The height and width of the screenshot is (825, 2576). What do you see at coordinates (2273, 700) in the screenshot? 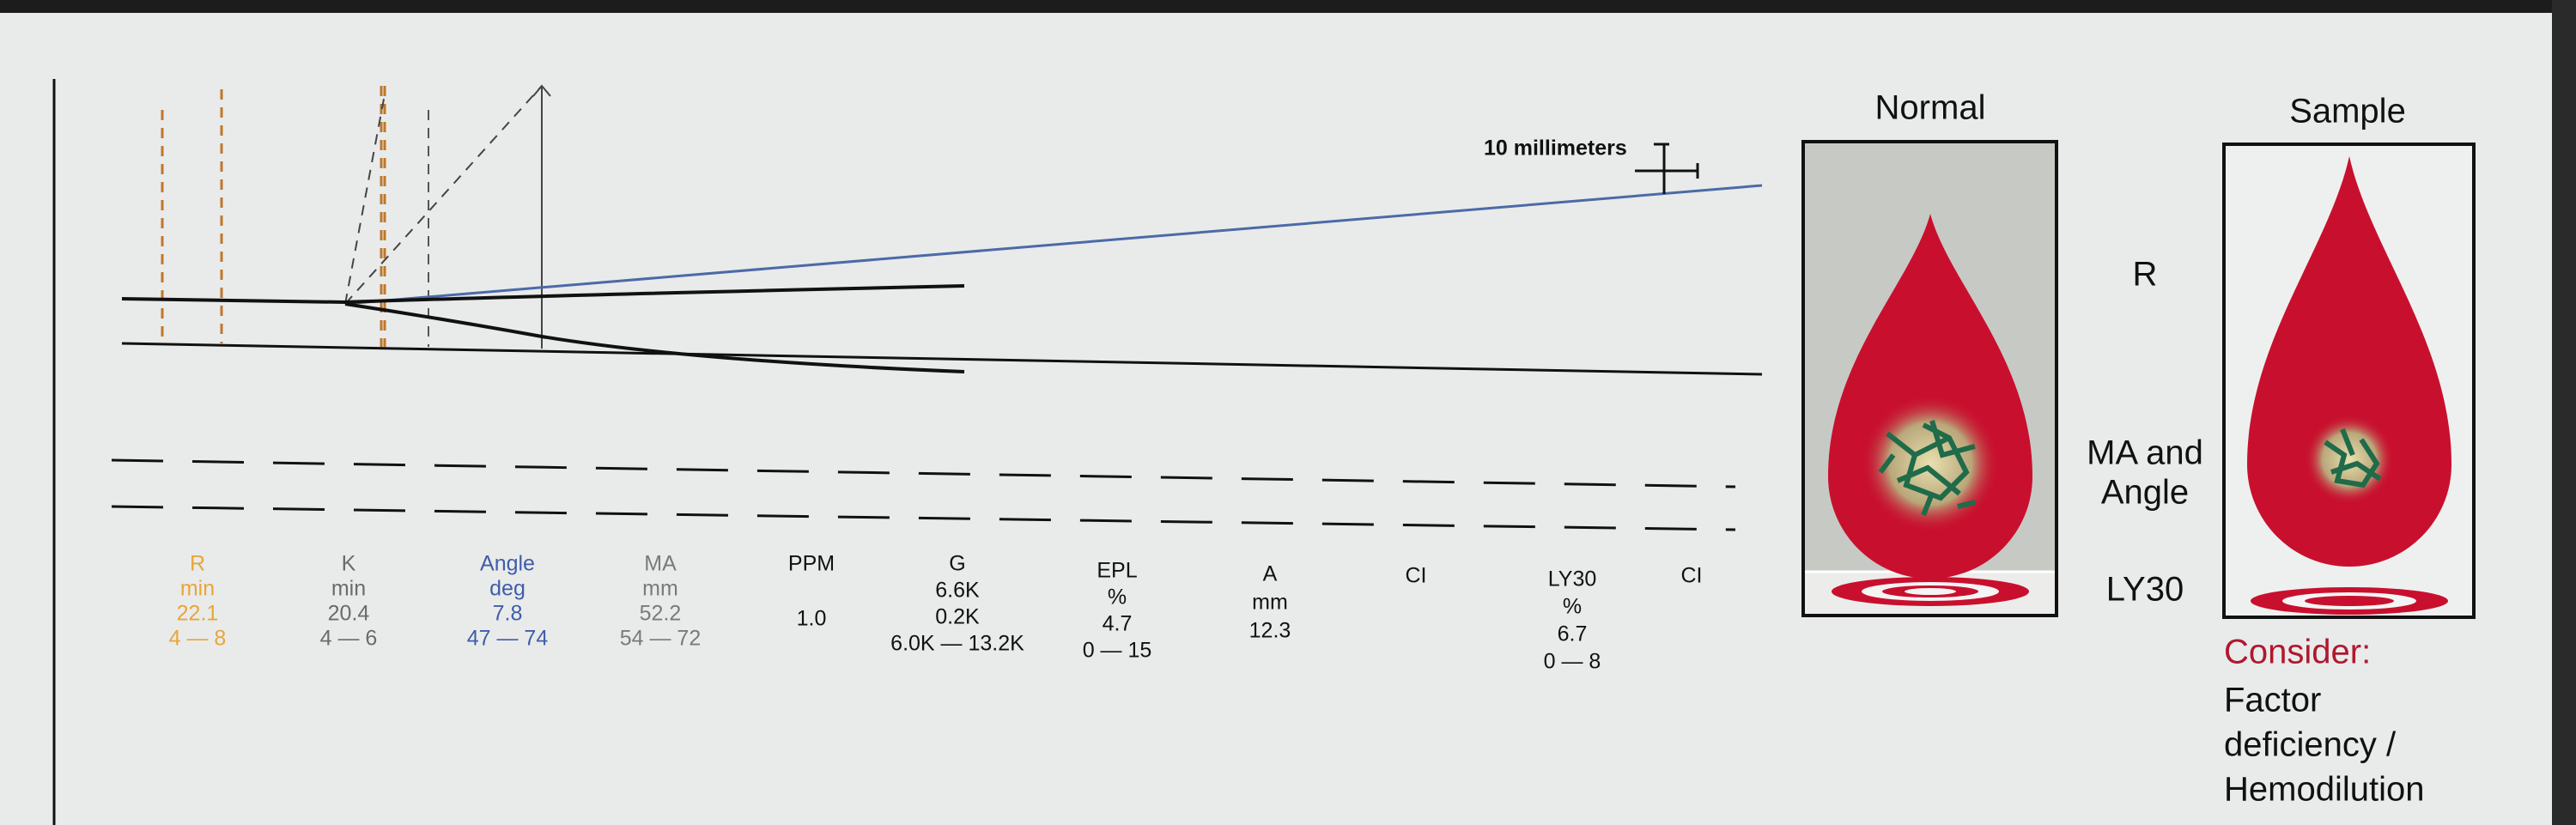
I see `consider-line: Factor` at bounding box center [2273, 700].